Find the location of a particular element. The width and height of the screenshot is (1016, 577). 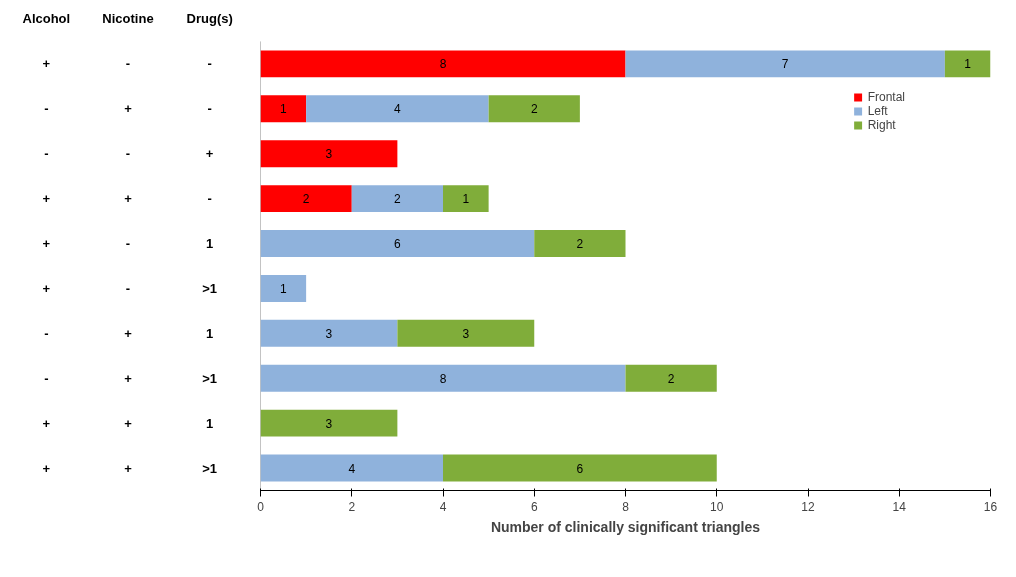

category-label: + - 1 is located at coordinates (128, 244).